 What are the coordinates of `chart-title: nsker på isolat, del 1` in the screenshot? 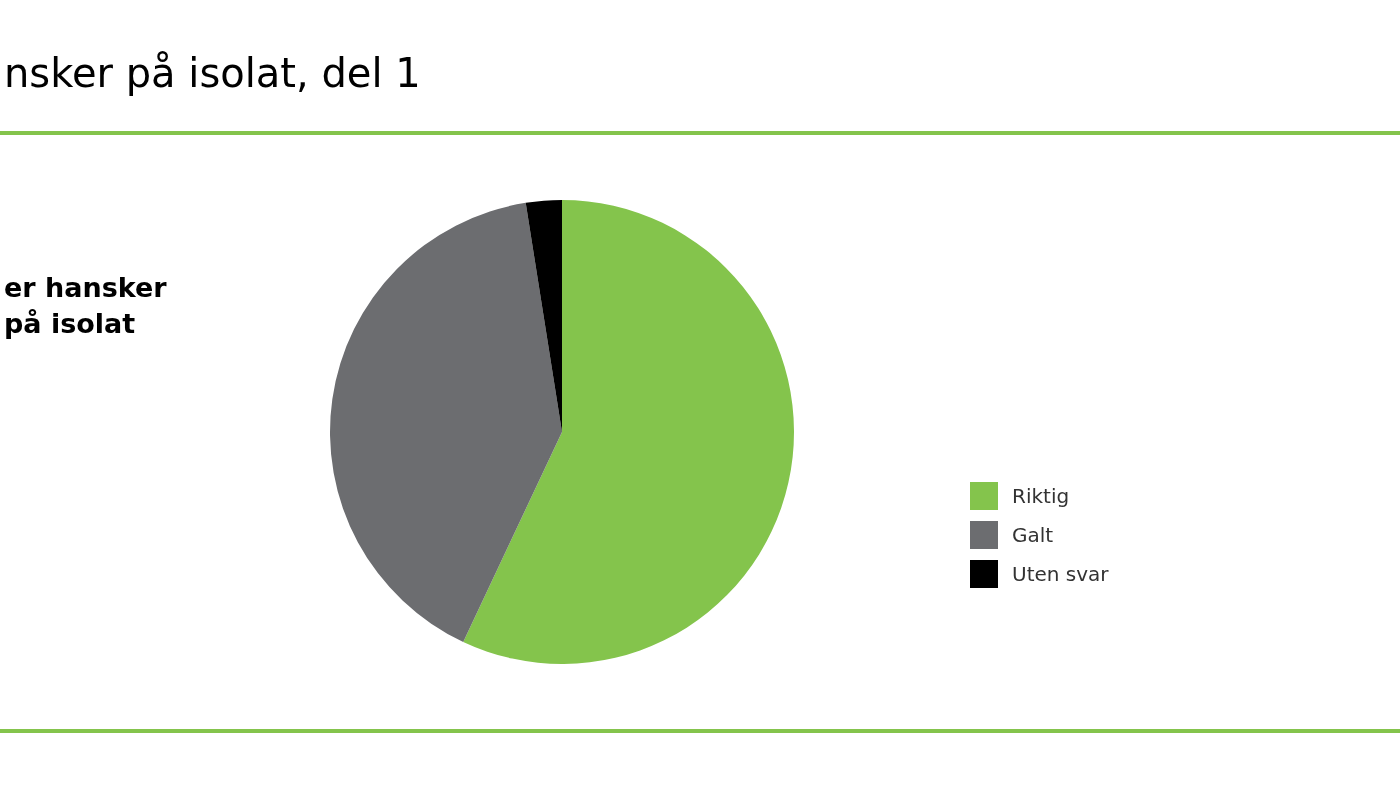 It's located at (212, 73).